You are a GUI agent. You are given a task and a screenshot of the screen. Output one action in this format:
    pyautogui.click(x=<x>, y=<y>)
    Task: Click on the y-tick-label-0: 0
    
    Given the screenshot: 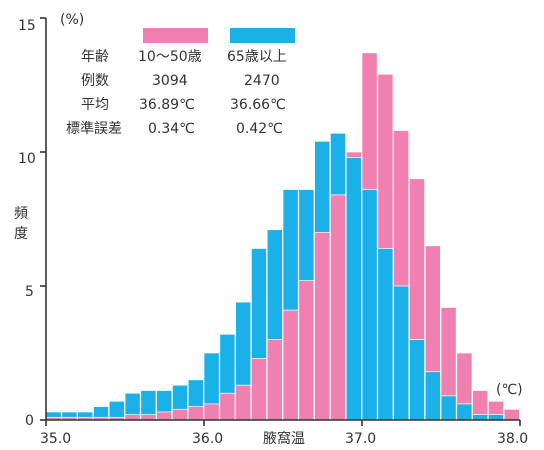 What is the action you would take?
    pyautogui.click(x=29, y=421)
    